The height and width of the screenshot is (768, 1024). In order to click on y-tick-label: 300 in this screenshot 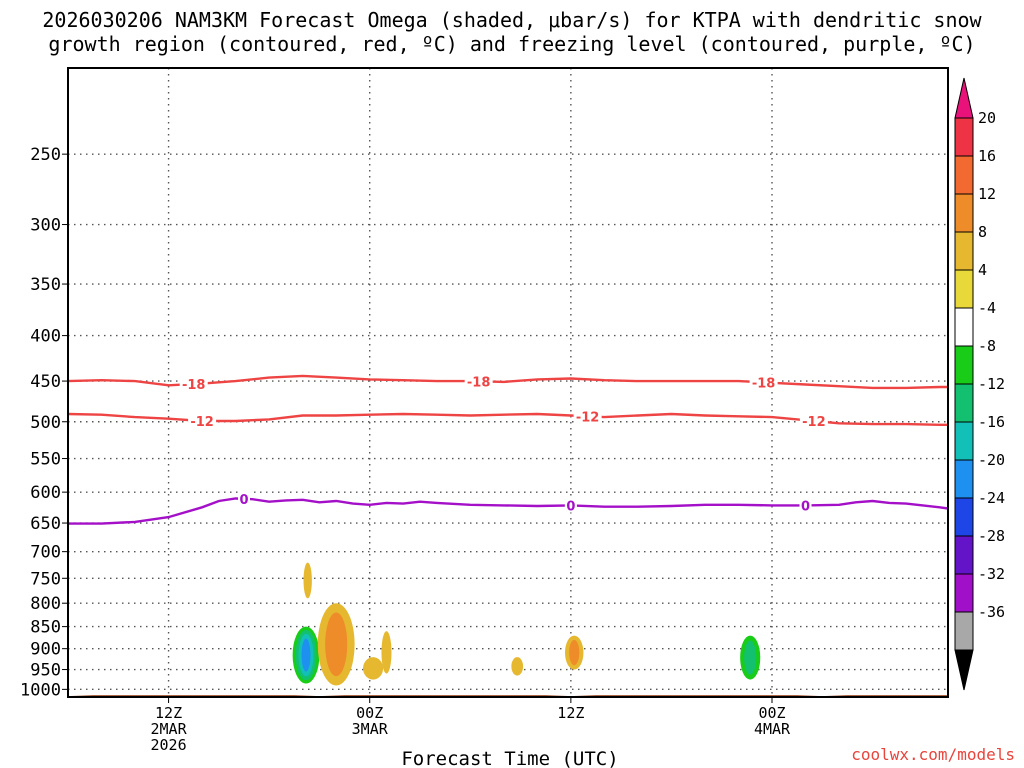, I will do `click(45, 226)`.